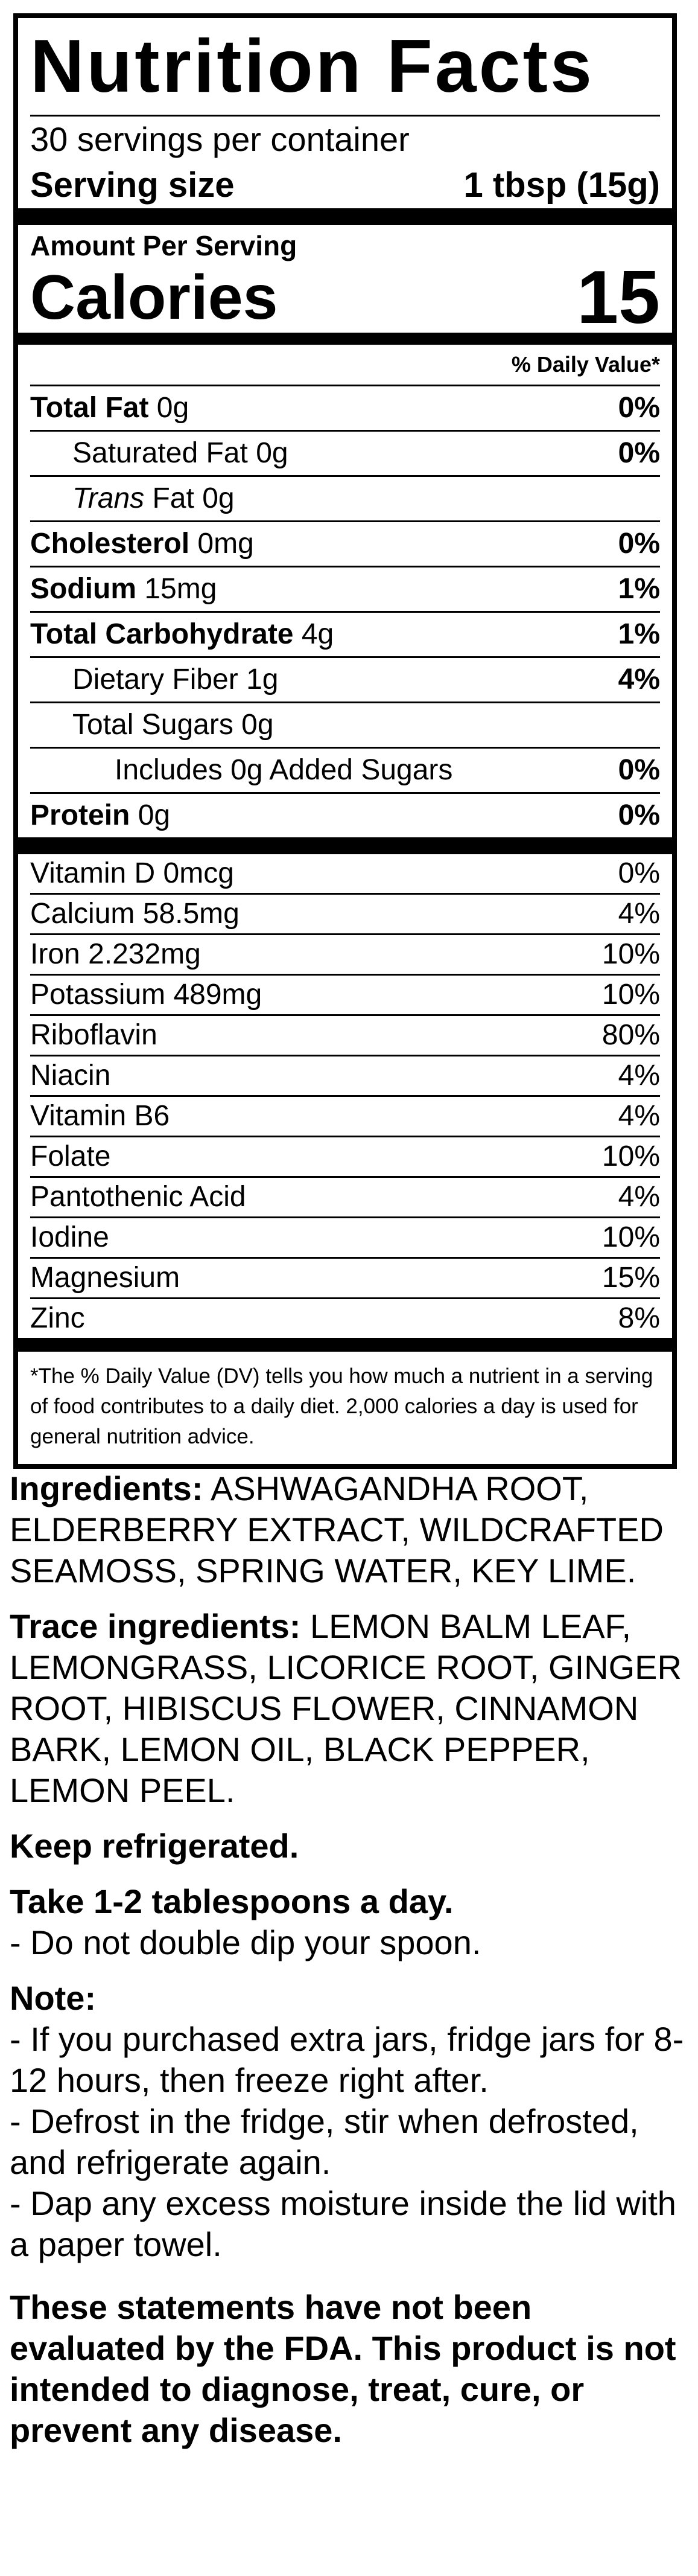 Image resolution: width=698 pixels, height=2576 pixels. I want to click on nutrient-name-group: Total Carbohydrate 4g, so click(182, 634).